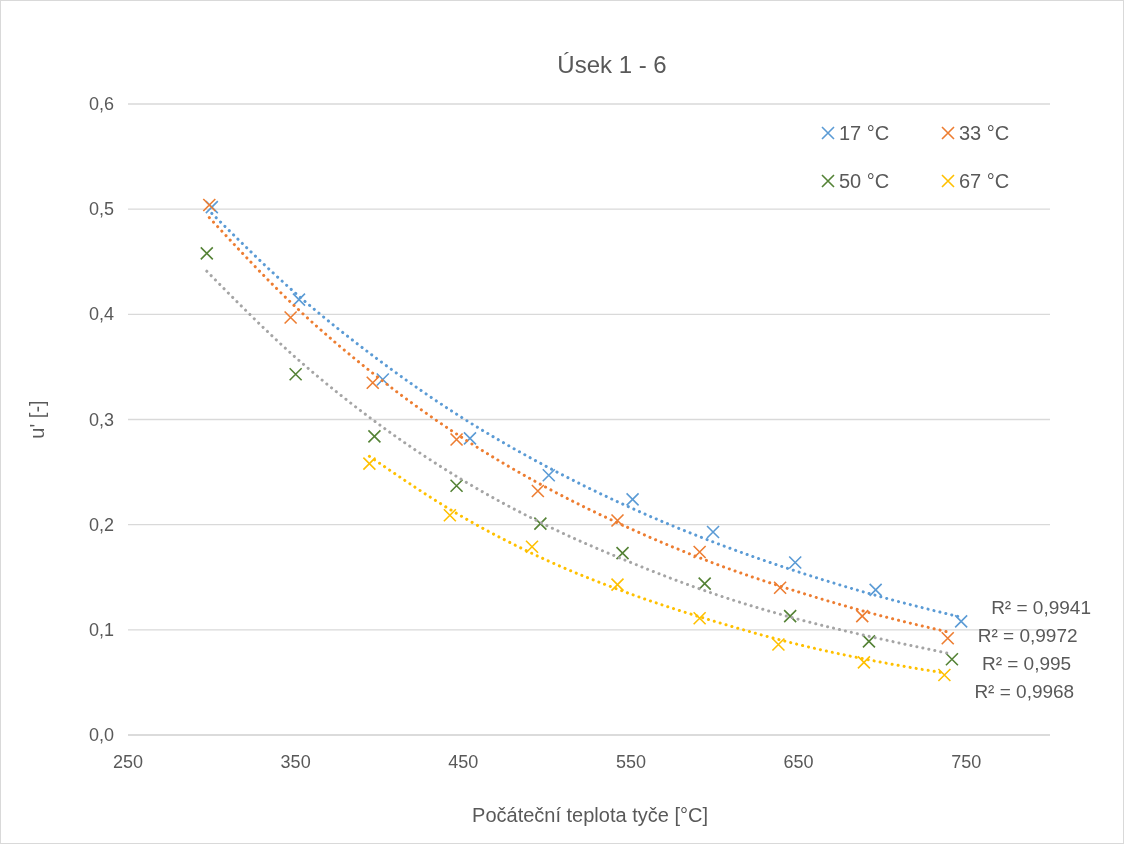  Describe the element at coordinates (101, 314) in the screenshot. I see `y-tick-label: 0,4` at that location.